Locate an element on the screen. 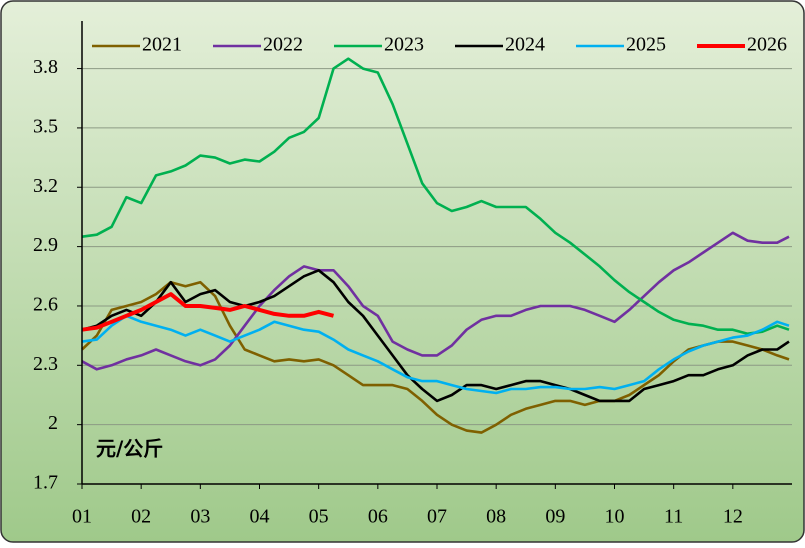 The width and height of the screenshot is (805, 548). x-tick-label: 04 is located at coordinates (260, 517).